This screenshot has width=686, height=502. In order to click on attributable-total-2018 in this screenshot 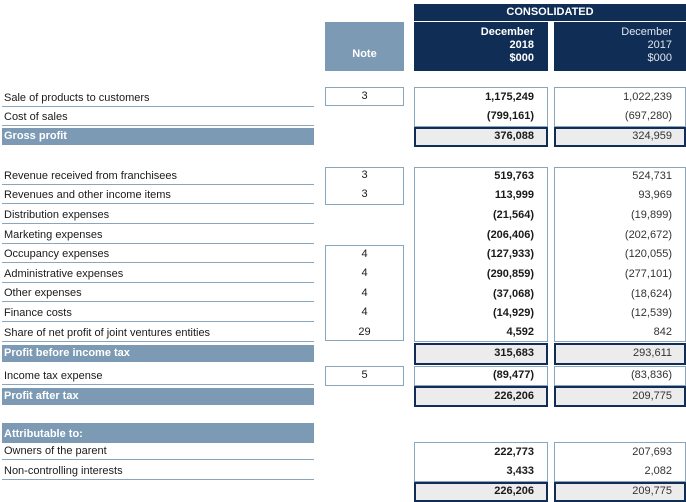, I will do `click(481, 492)`.